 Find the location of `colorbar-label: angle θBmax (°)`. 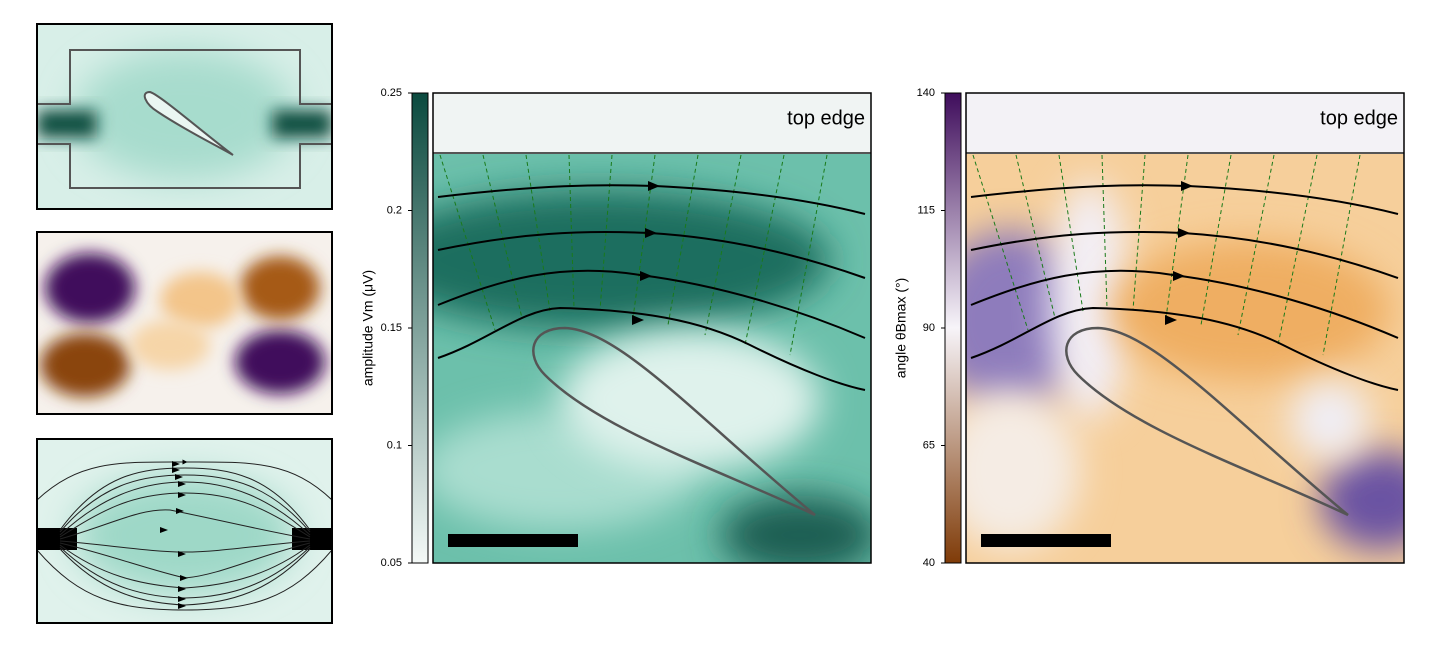

colorbar-label: angle θBmax (°) is located at coordinates (901, 328).